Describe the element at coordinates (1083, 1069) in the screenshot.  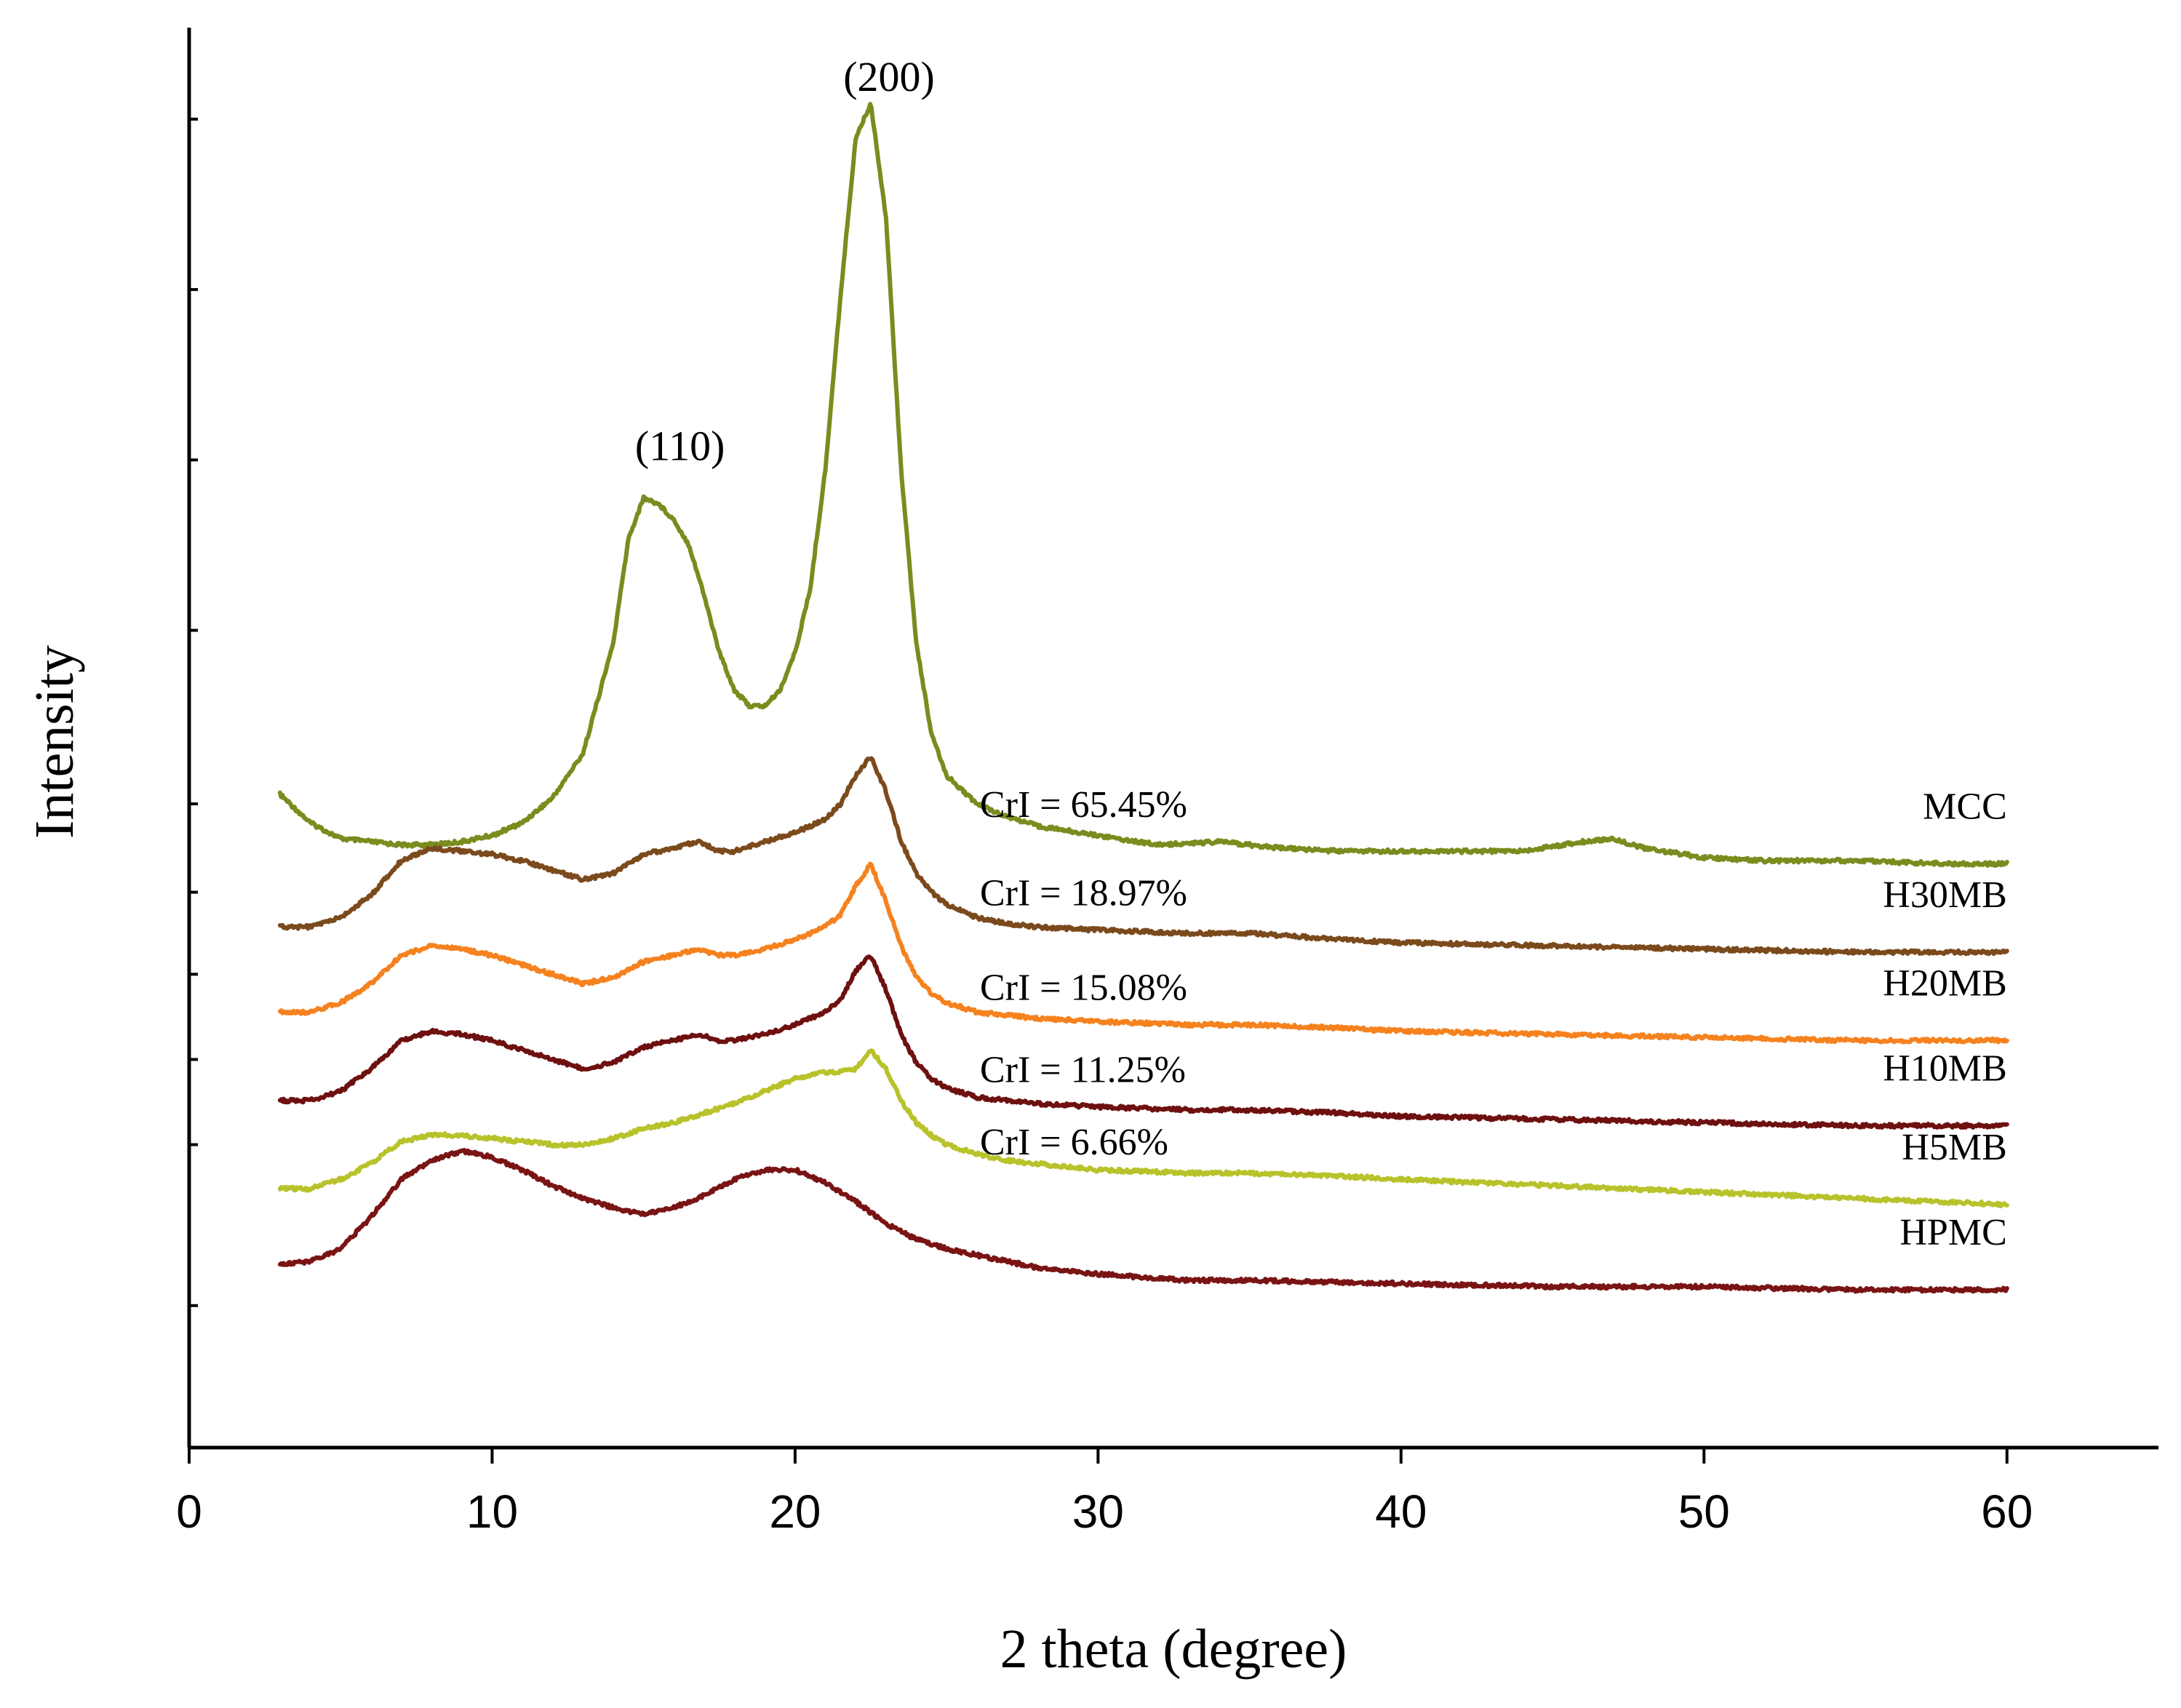
I see `crystallinity-label-h10mb: CrI = 11.25%` at that location.